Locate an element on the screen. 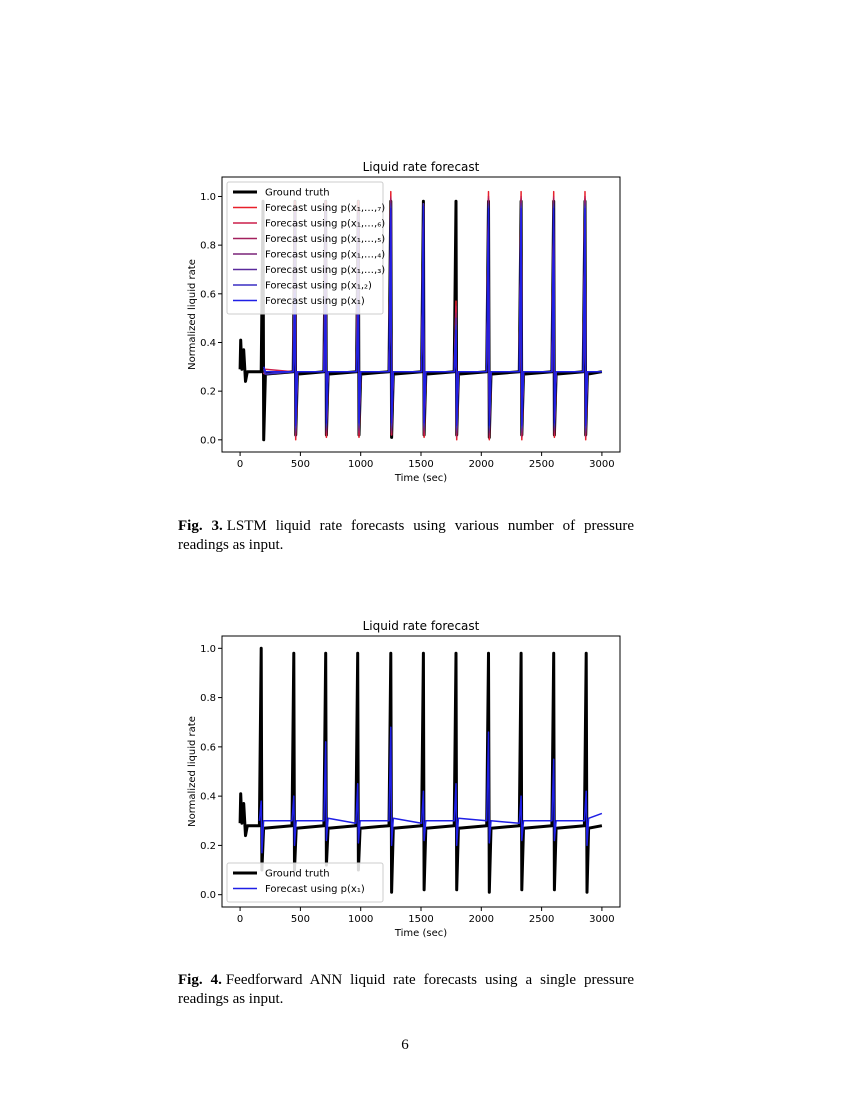  legend-label: Forecast using p(x₁,…,₃) is located at coordinates (325, 270).